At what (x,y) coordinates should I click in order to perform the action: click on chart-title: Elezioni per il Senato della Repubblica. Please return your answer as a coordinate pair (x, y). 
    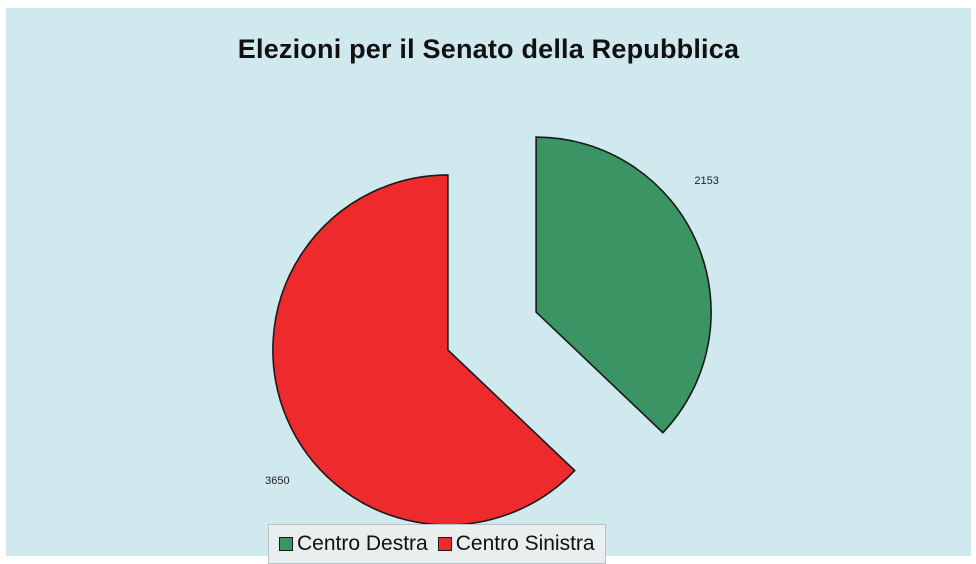
    Looking at the image, I should click on (488, 49).